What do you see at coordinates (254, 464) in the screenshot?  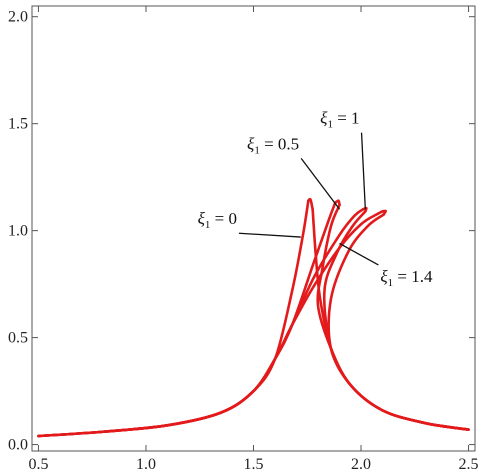 I see `x-tick-label: 1.5` at bounding box center [254, 464].